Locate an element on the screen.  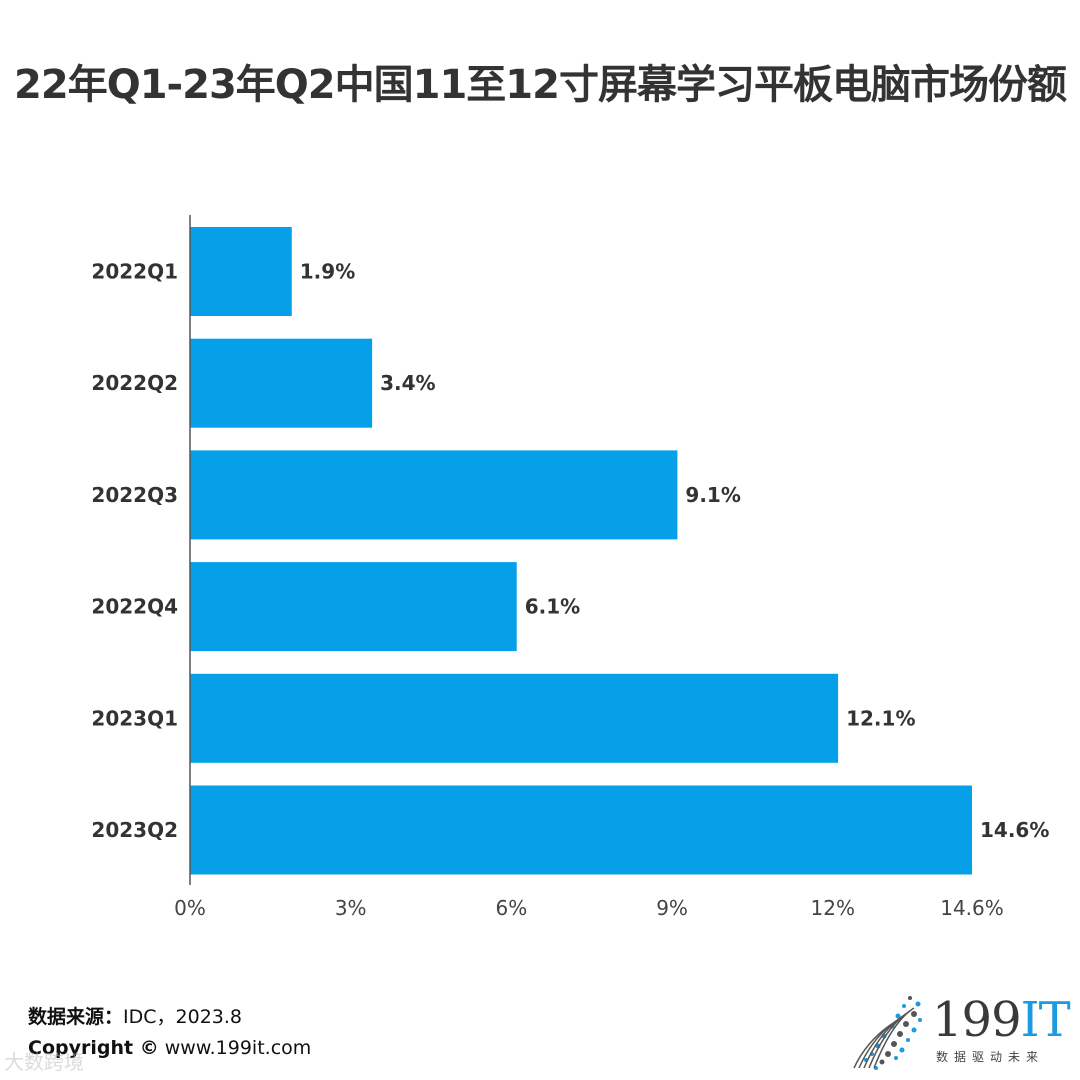
value-label-2023Q2: 14.6% is located at coordinates (1014, 830).